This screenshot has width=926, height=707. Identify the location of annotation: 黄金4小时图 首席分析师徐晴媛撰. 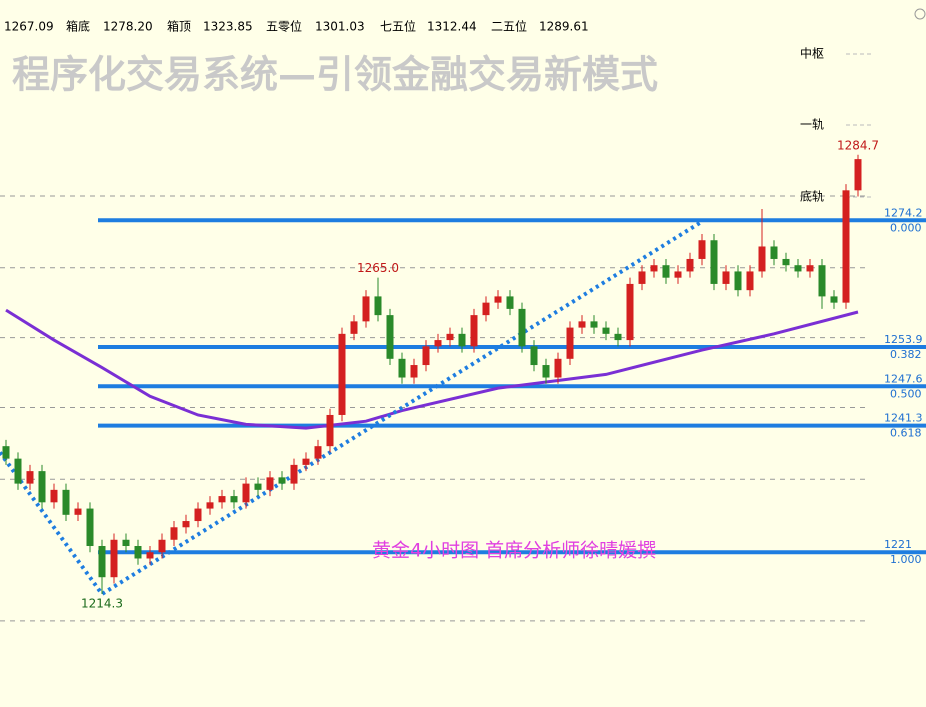
(514, 551).